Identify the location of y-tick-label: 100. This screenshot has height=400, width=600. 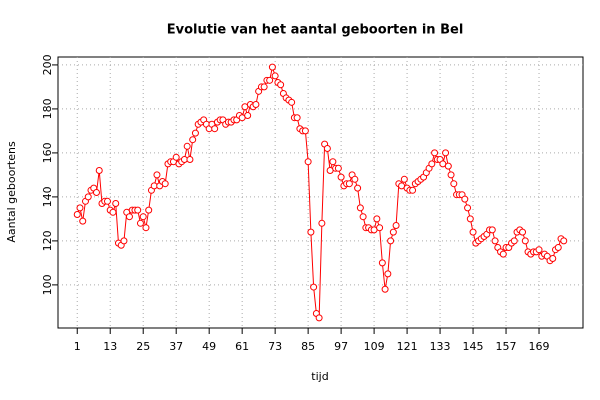
(47, 284).